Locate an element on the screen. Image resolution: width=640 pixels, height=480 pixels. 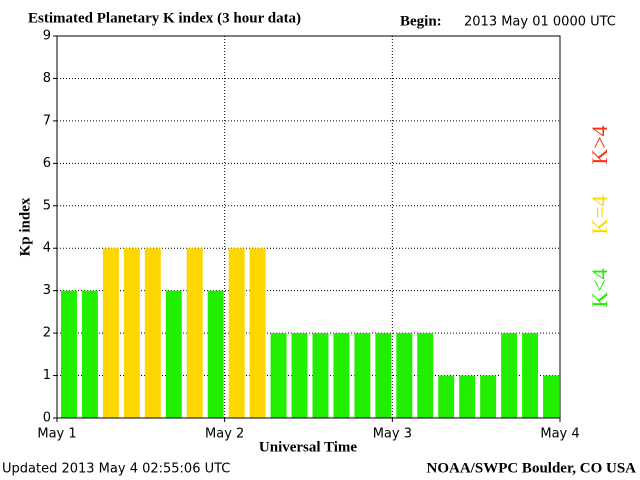
y-tick-label: 7 is located at coordinates (47, 120).